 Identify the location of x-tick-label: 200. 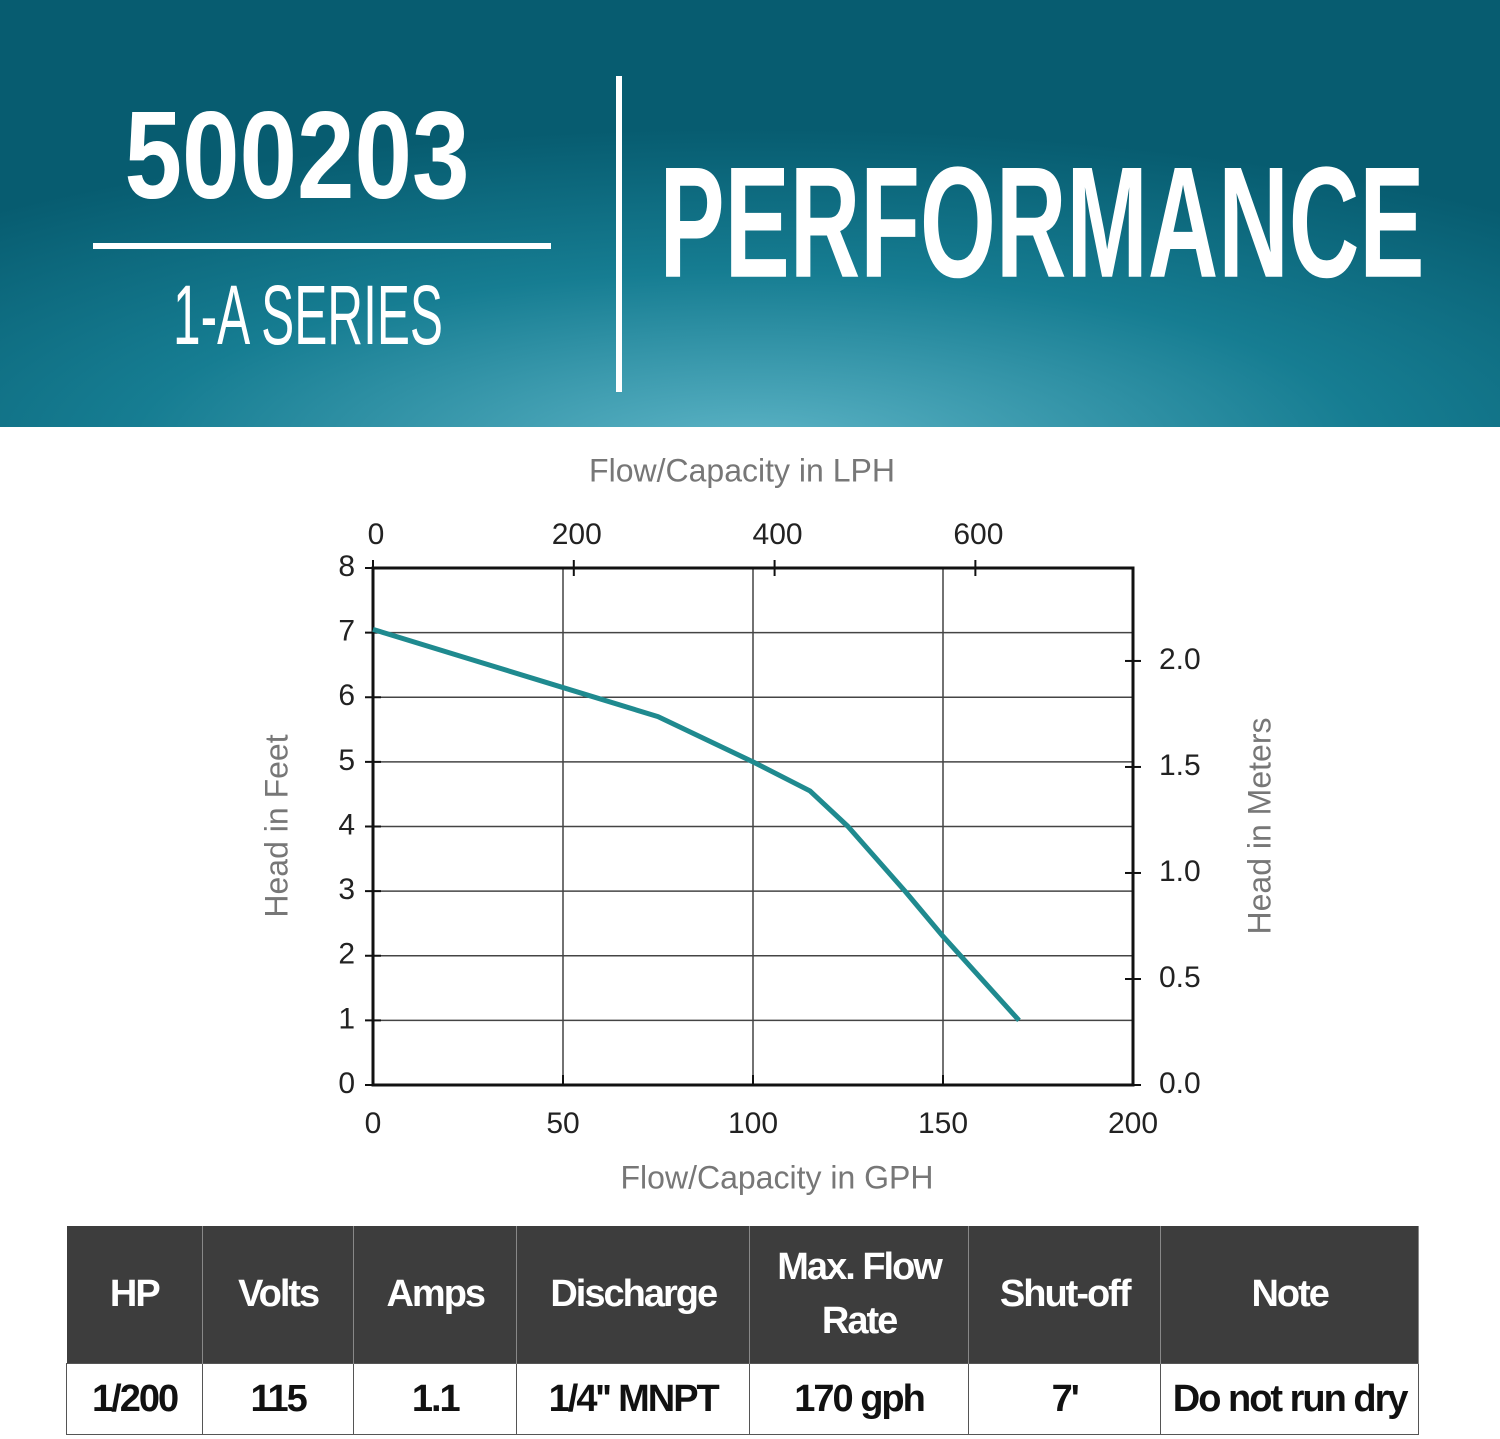
(1133, 1123).